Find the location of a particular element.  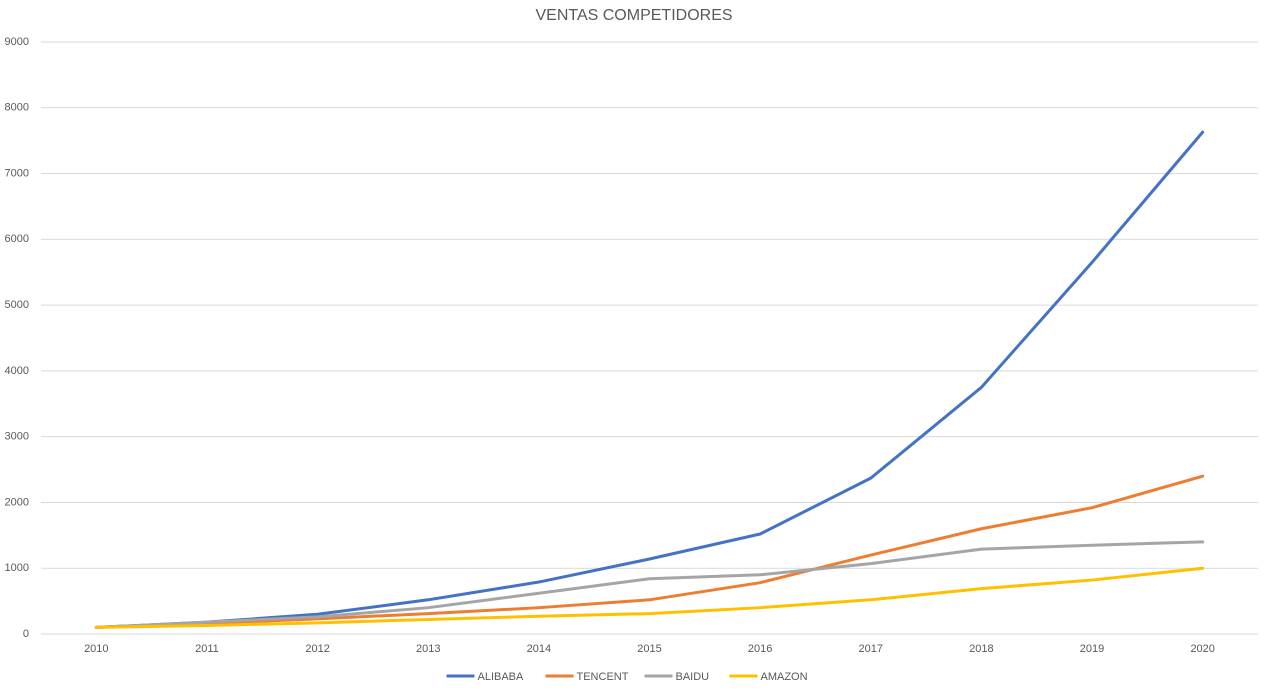

y-tick-label: 7000 is located at coordinates (17, 173).